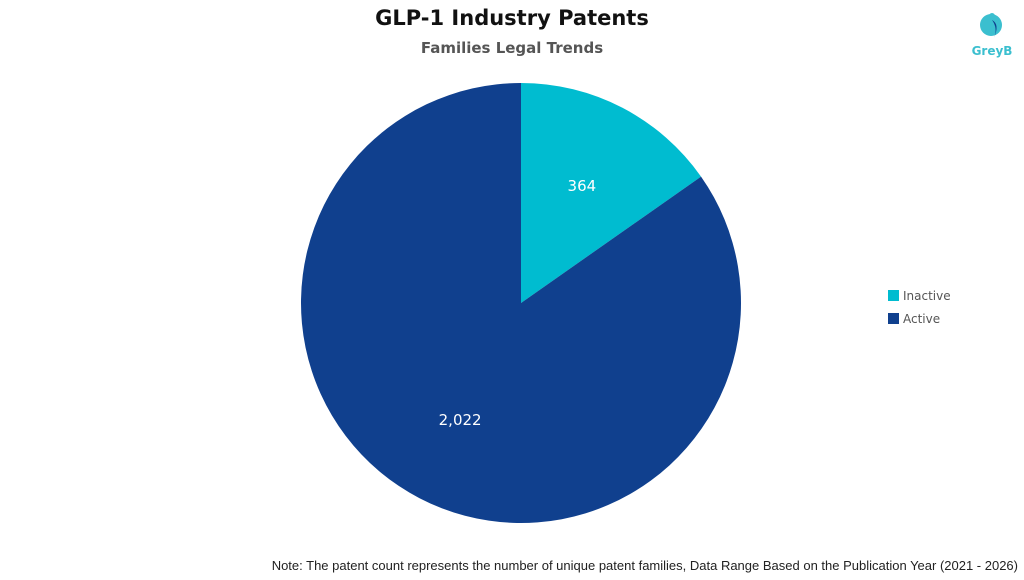 This screenshot has width=1024, height=580. I want to click on legend-label: Inactive, so click(927, 296).